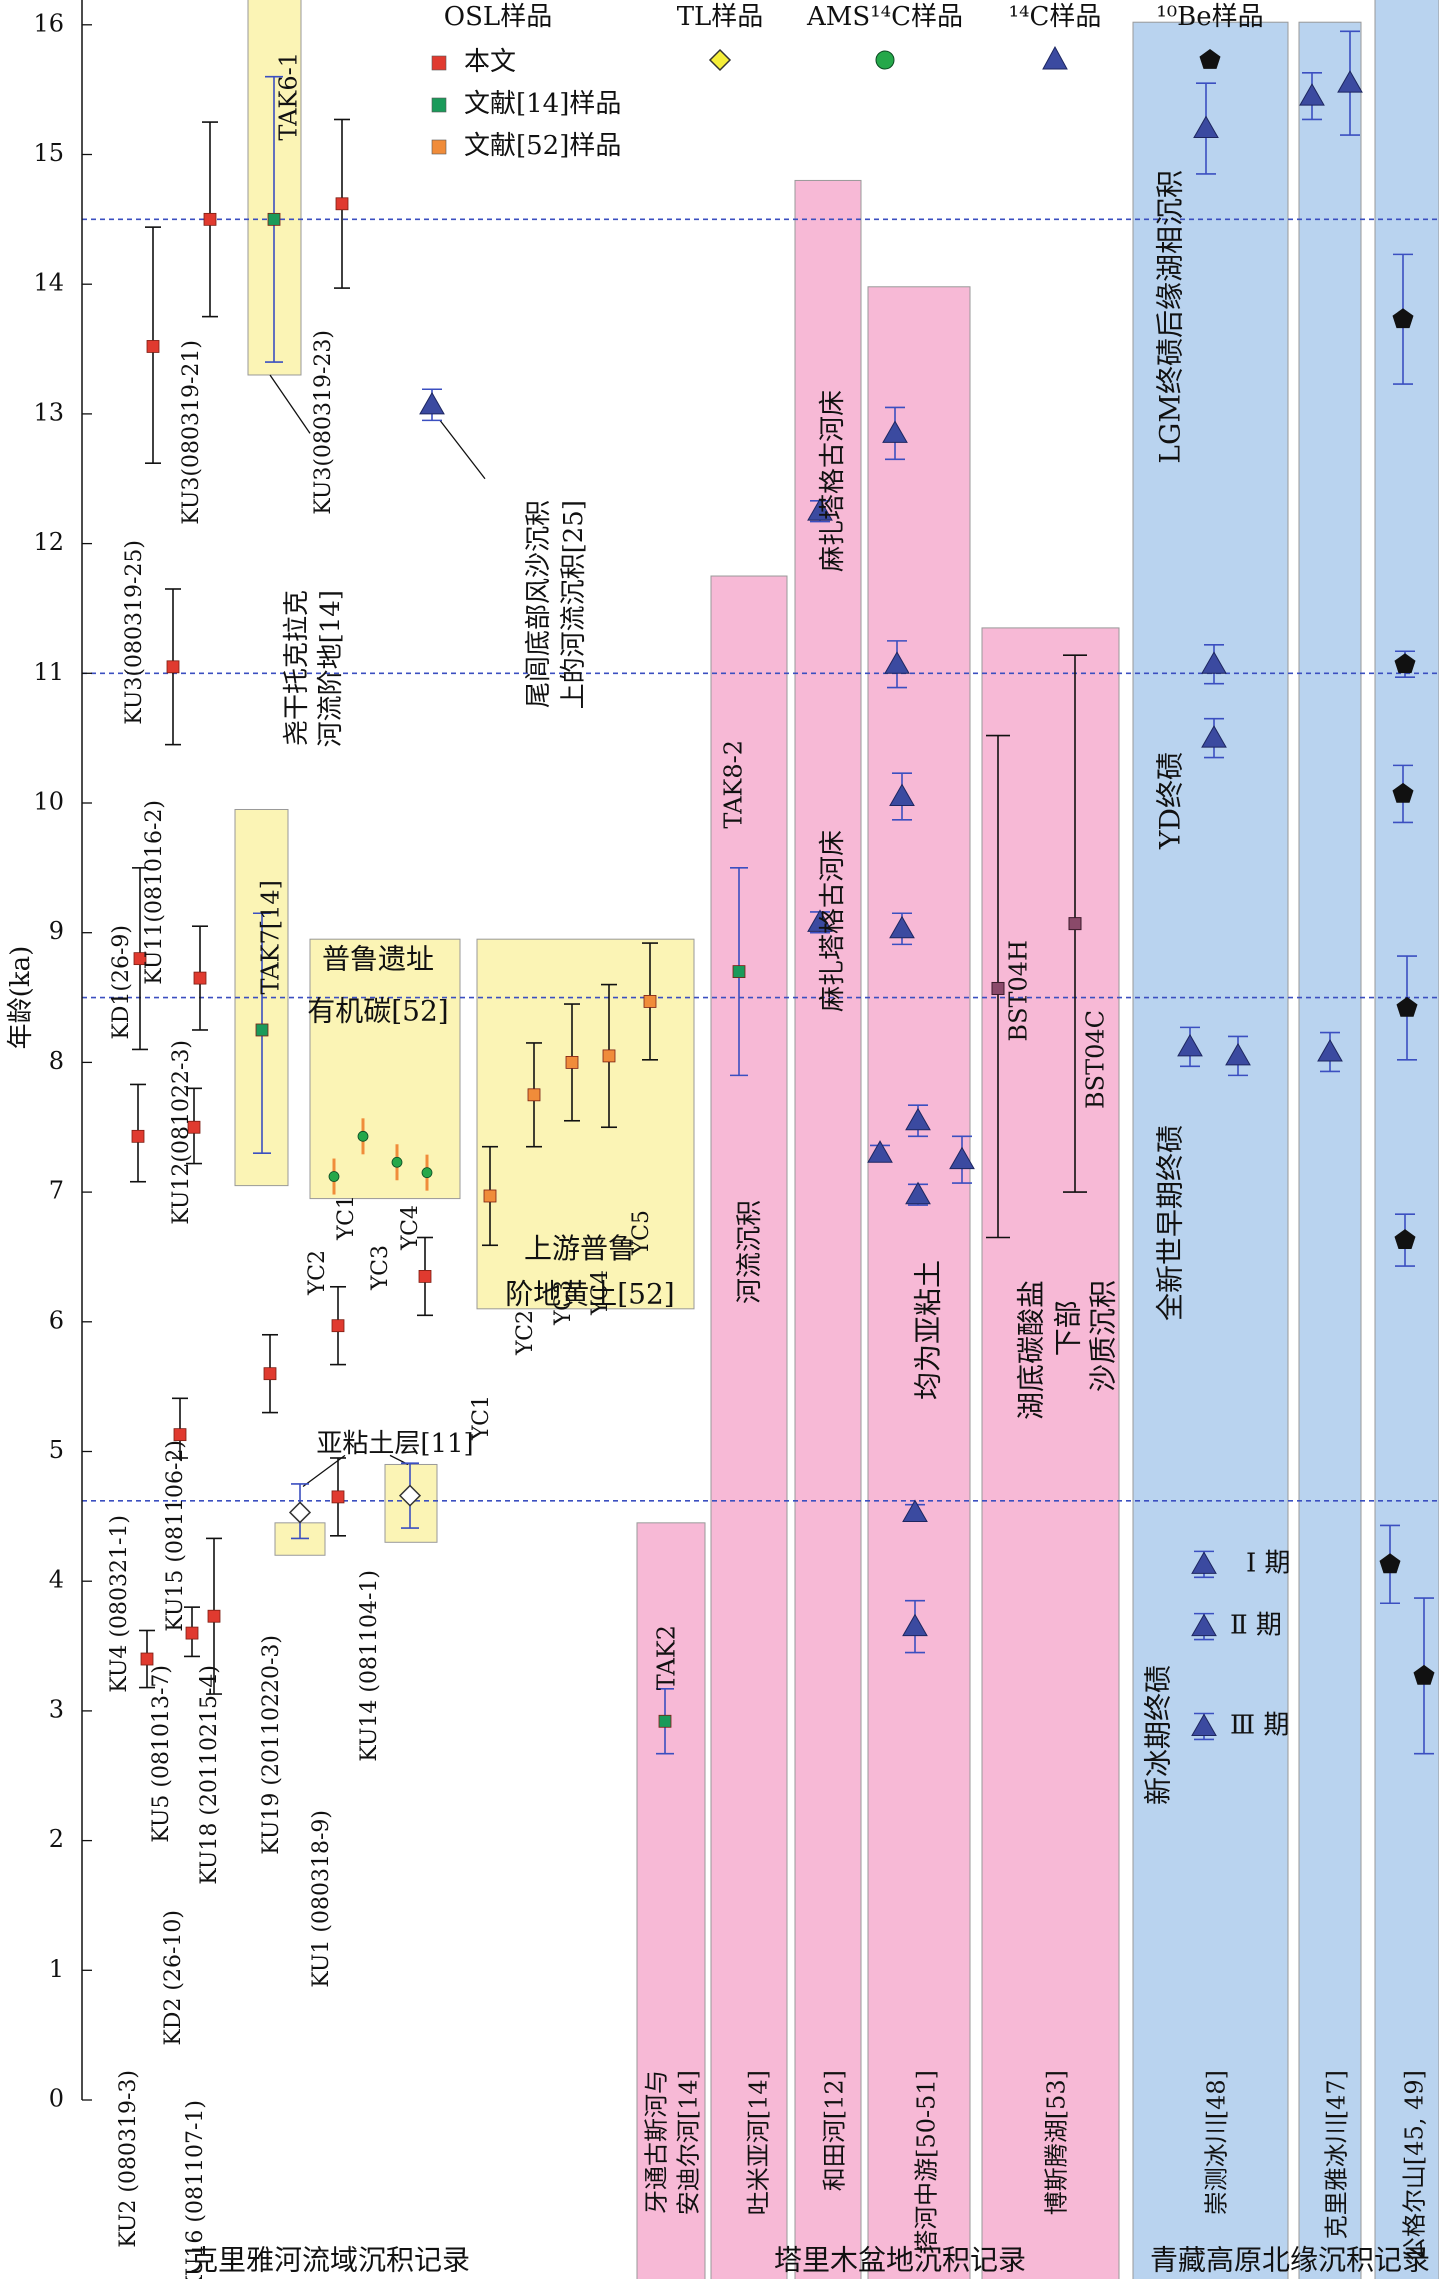 The width and height of the screenshot is (1439, 2279). What do you see at coordinates (1057, 2142) in the screenshot?
I see `column-label-bosten: 博斯腾湖[53]` at bounding box center [1057, 2142].